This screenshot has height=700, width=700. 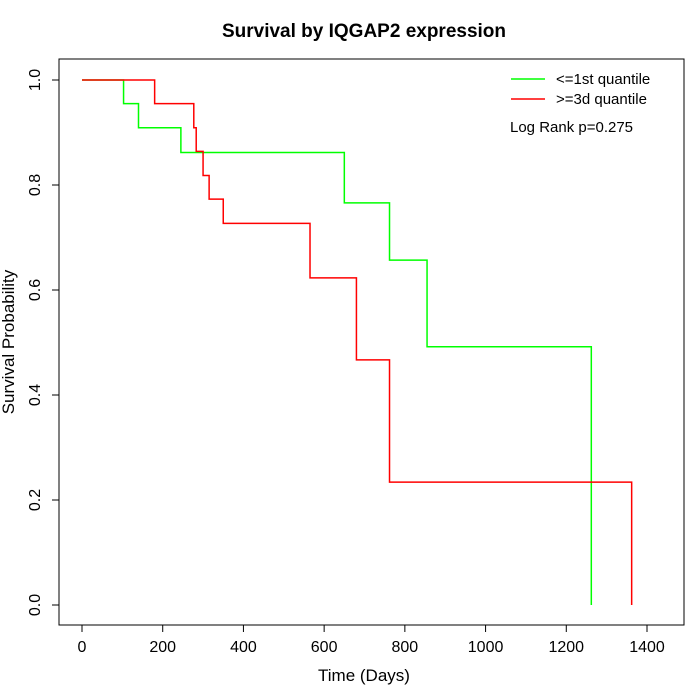 What do you see at coordinates (364, 31) in the screenshot?
I see `chart-title: Survival by IQGAP2 expression` at bounding box center [364, 31].